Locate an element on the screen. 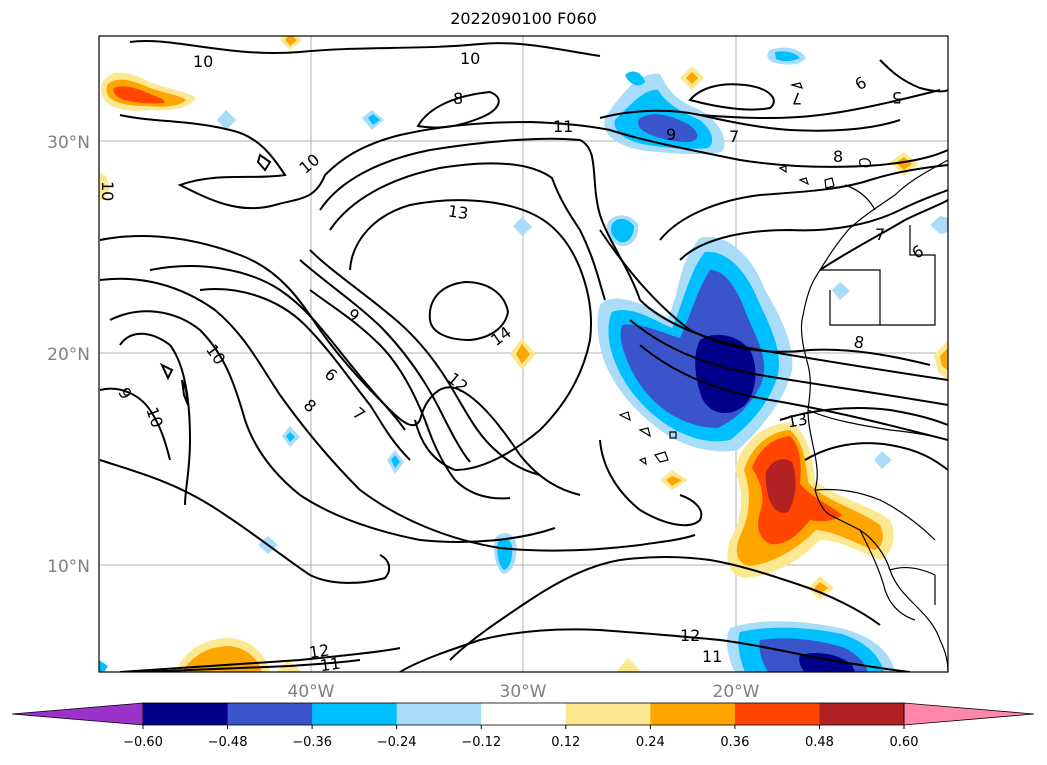  colorbar-tick-label: −0.60 is located at coordinates (143, 742).